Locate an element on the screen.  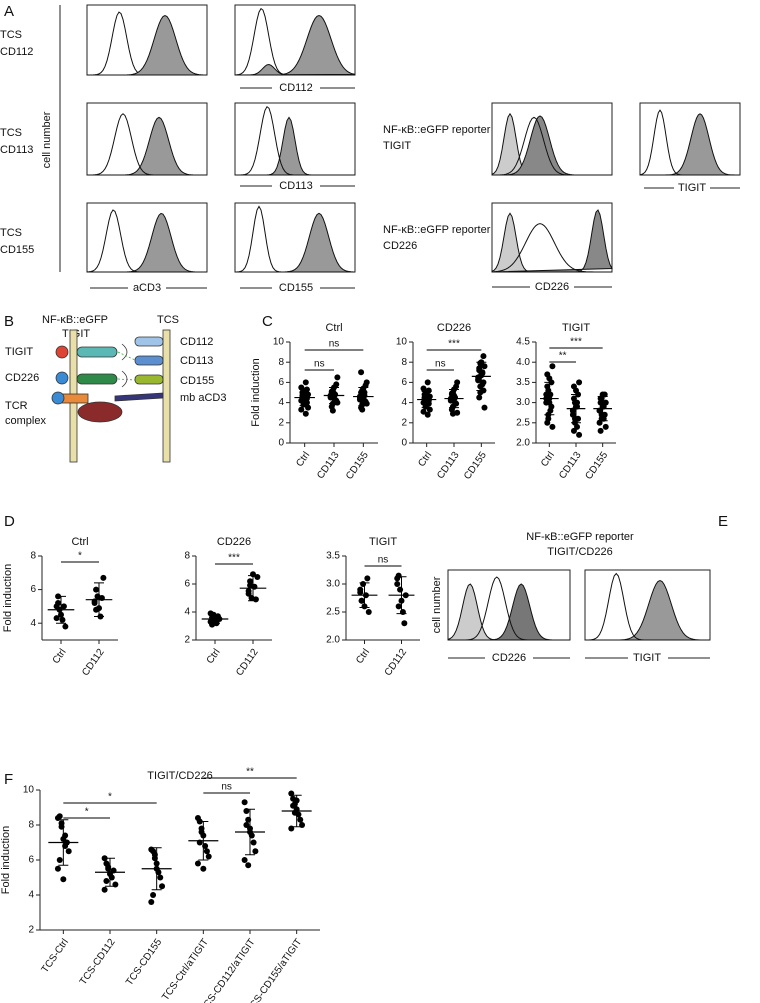
y-tick-label: 3.0 is located at coordinates (523, 402).